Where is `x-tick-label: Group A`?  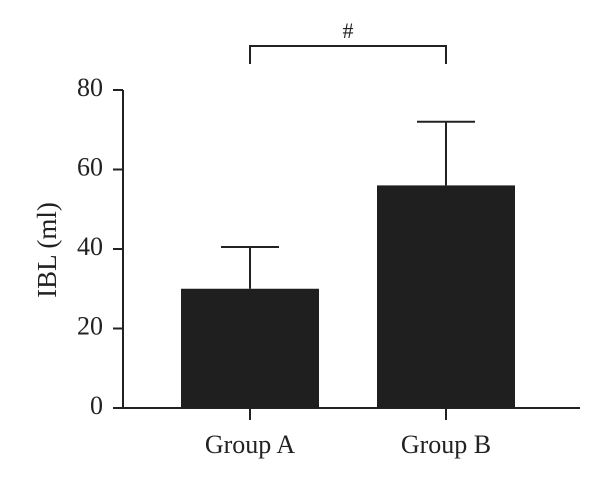
x-tick-label: Group A is located at coordinates (250, 444).